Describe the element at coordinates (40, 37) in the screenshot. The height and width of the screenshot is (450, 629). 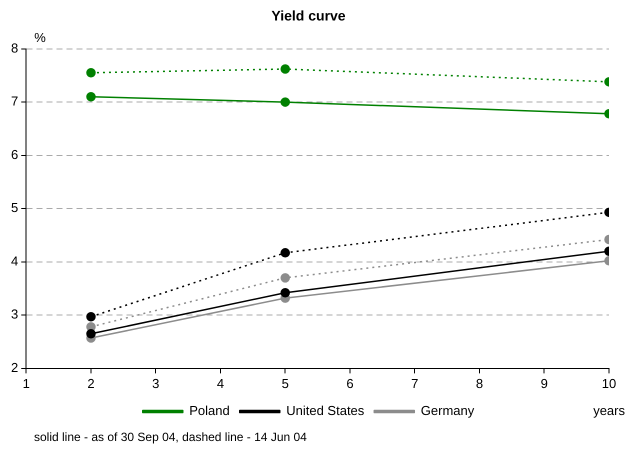
I see `y-axis-title: %` at that location.